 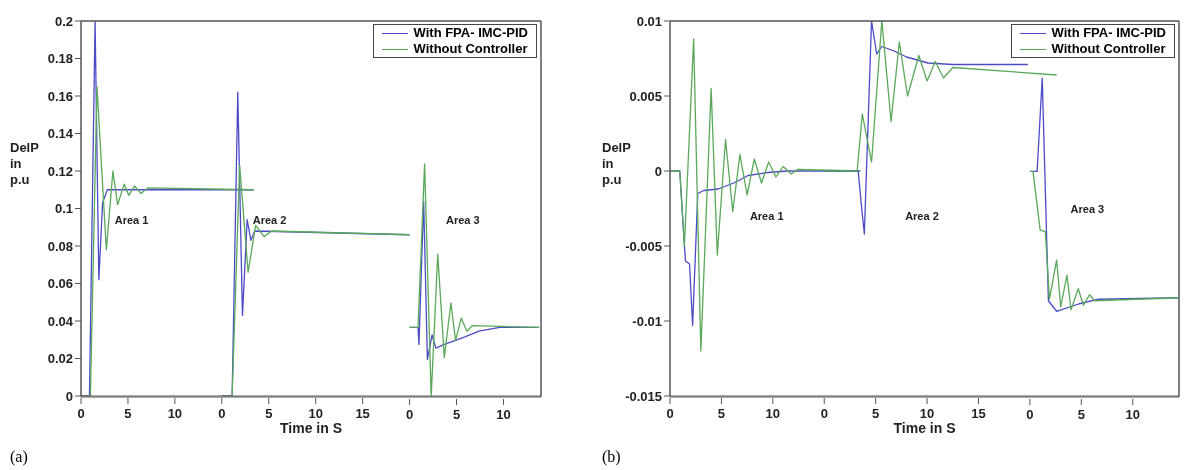 I want to click on y-tick-label: 0.18, so click(x=60, y=59).